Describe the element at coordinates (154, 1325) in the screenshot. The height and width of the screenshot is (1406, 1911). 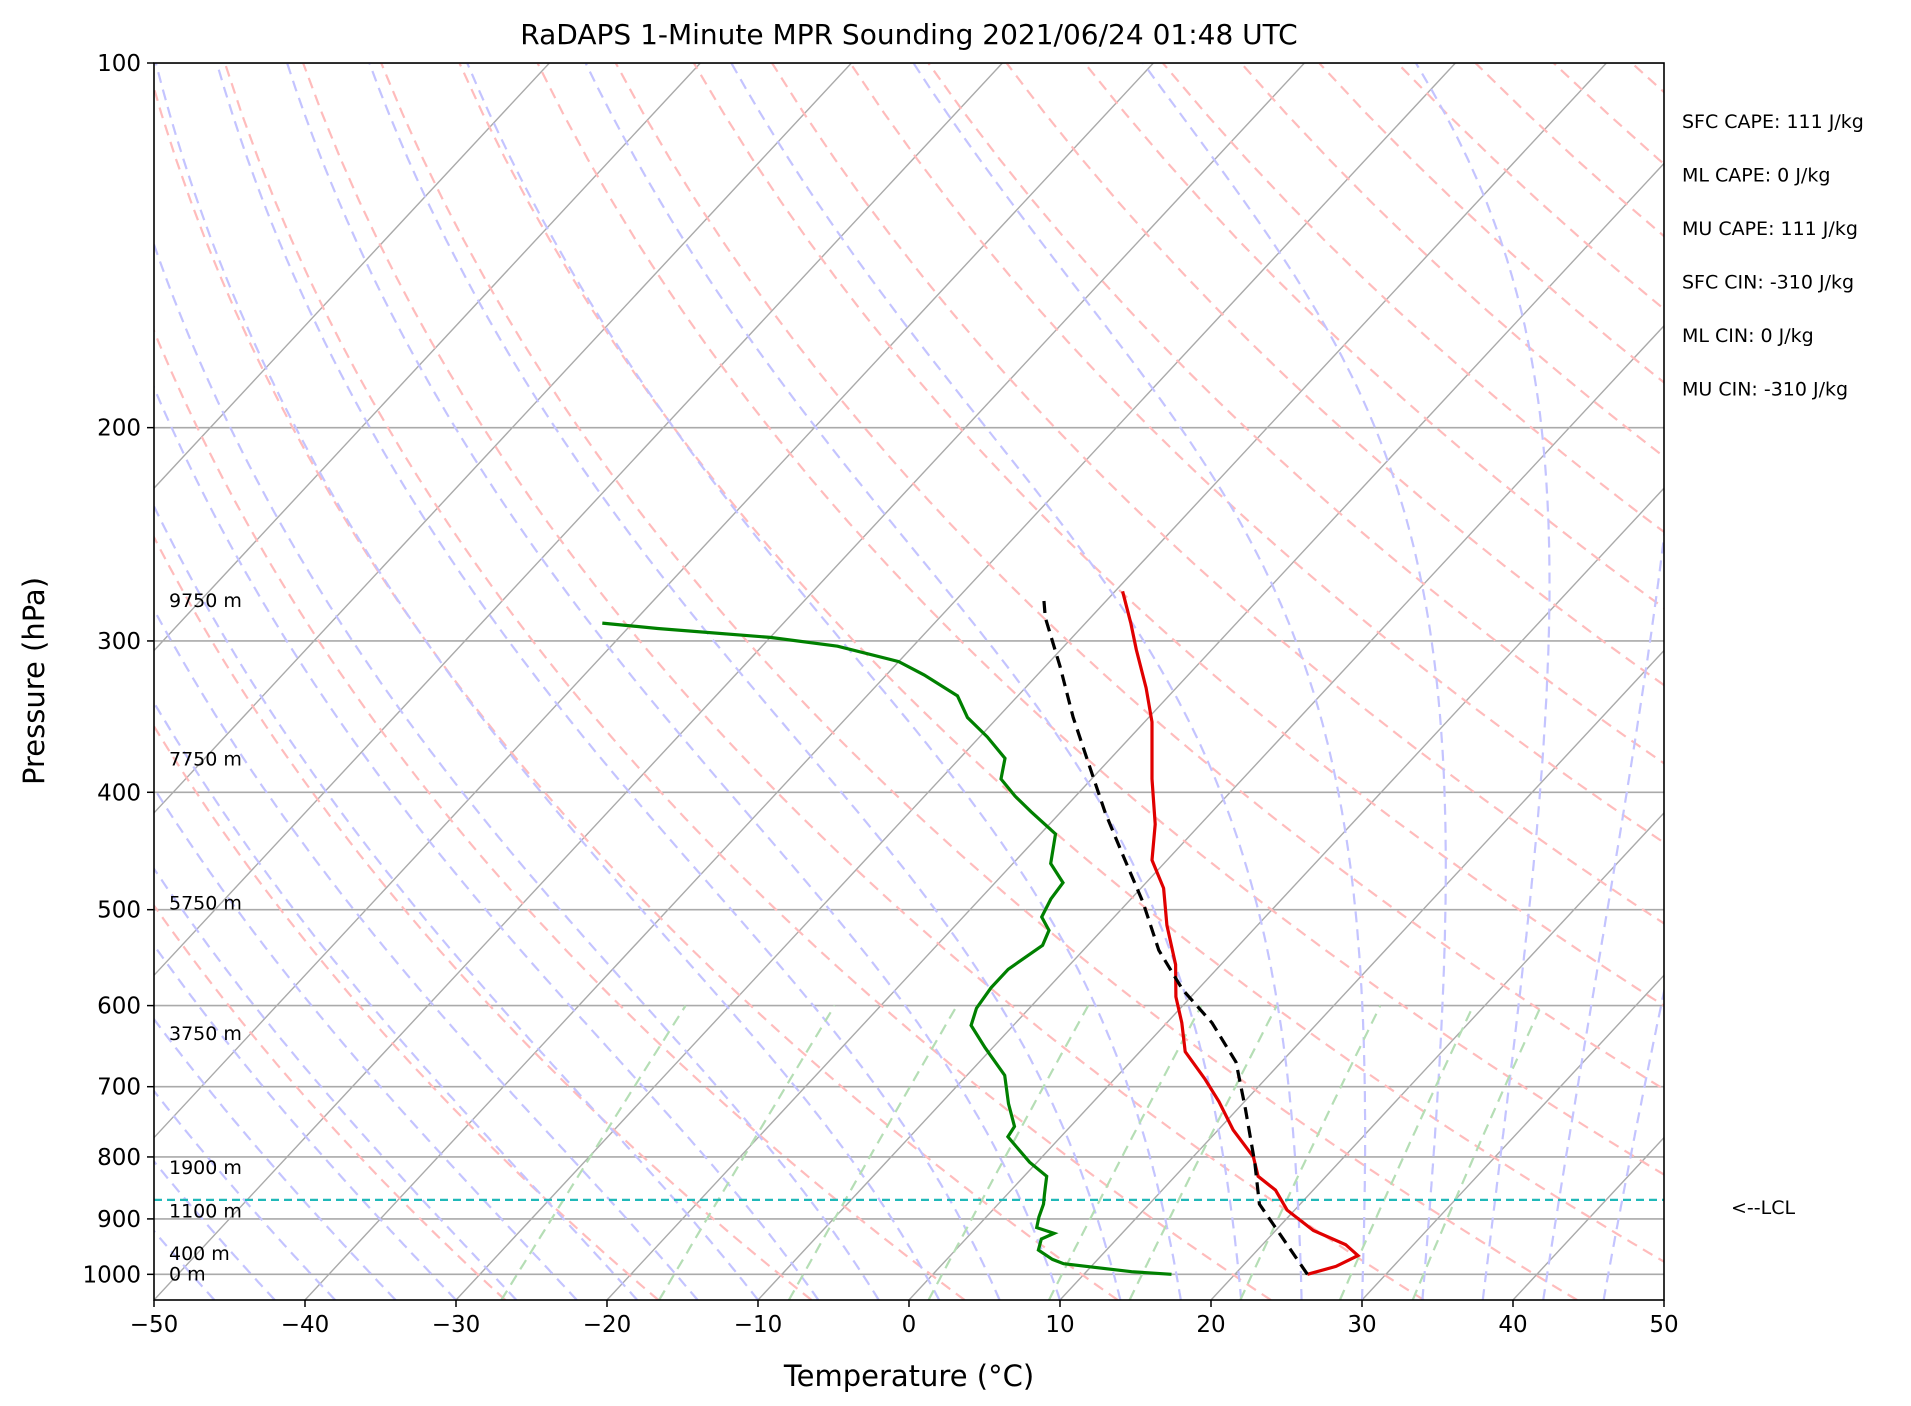
I see `x-tick-label: −50` at that location.